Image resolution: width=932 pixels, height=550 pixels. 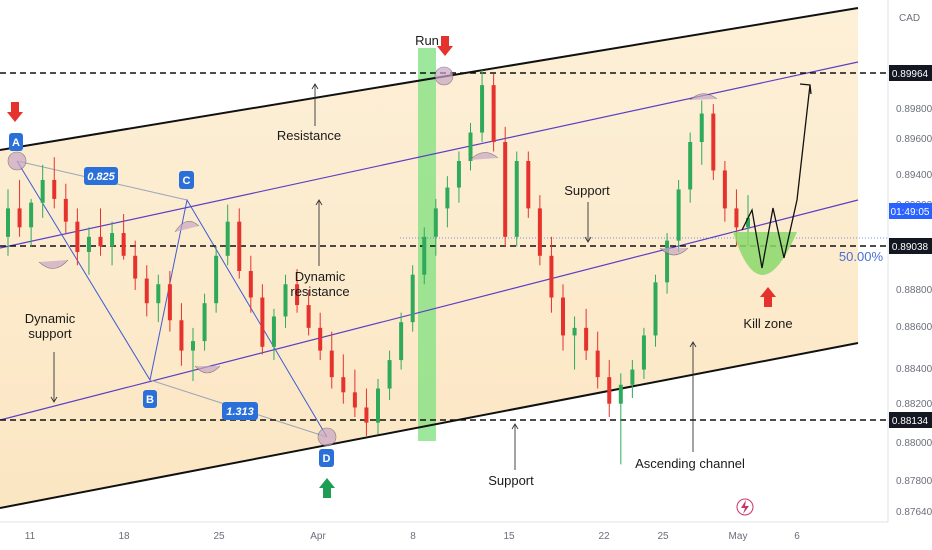 I want to click on x-tick-label: 6, so click(x=797, y=536).